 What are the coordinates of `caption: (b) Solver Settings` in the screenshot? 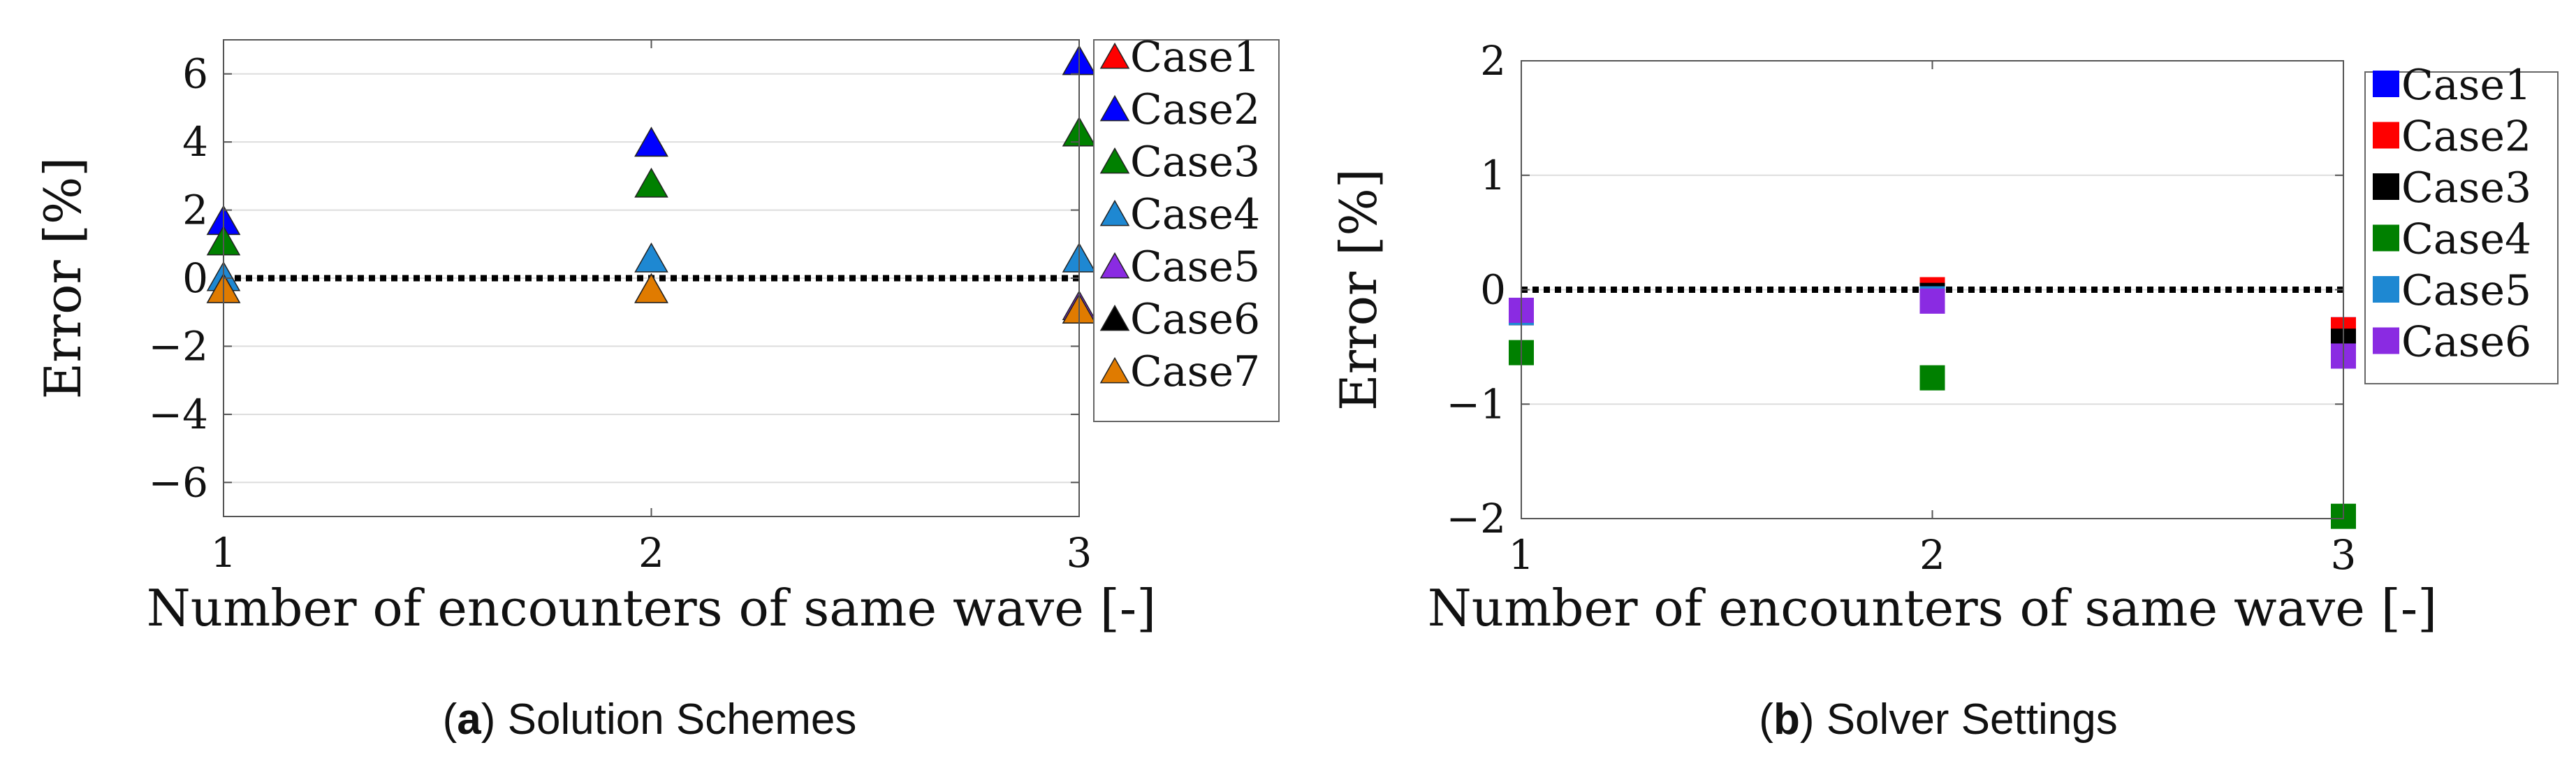 It's located at (1938, 719).